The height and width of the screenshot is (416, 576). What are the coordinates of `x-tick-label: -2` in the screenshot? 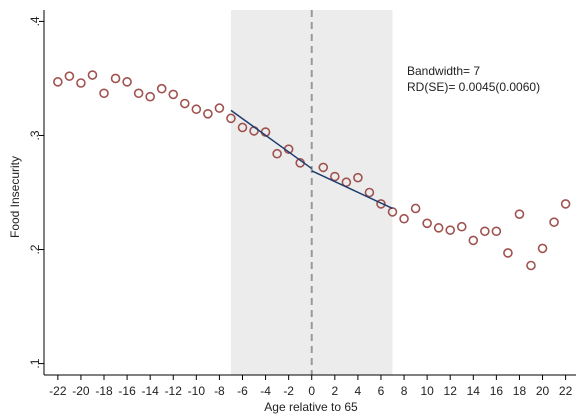 It's located at (288, 391).